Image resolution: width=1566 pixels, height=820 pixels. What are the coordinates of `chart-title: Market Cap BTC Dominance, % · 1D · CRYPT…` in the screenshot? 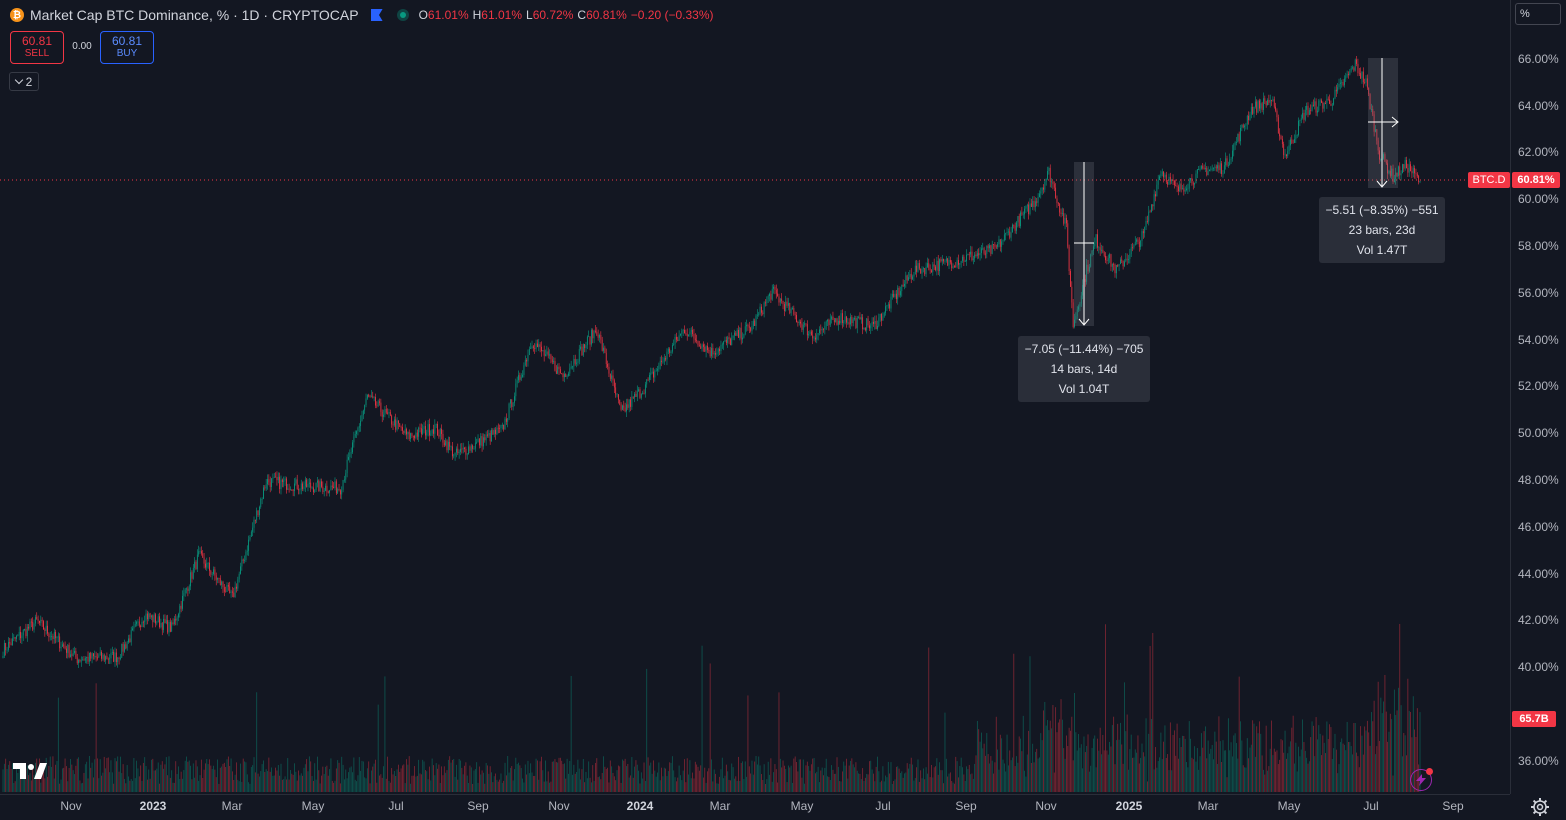 It's located at (194, 15).